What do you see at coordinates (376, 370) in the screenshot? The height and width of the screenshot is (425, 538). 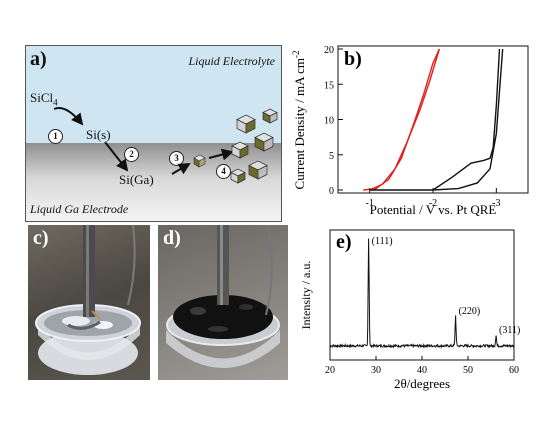 I see `x-tick-label: 30` at bounding box center [376, 370].